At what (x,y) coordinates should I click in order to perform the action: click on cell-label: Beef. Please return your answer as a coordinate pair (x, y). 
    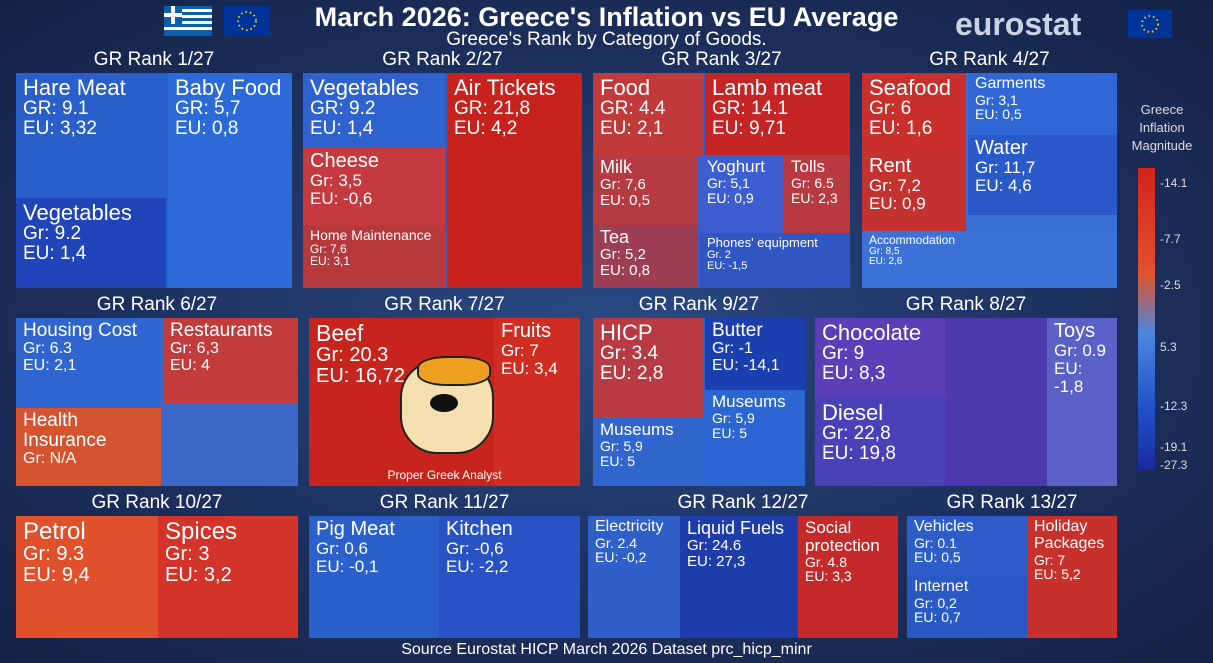
    Looking at the image, I should click on (340, 333).